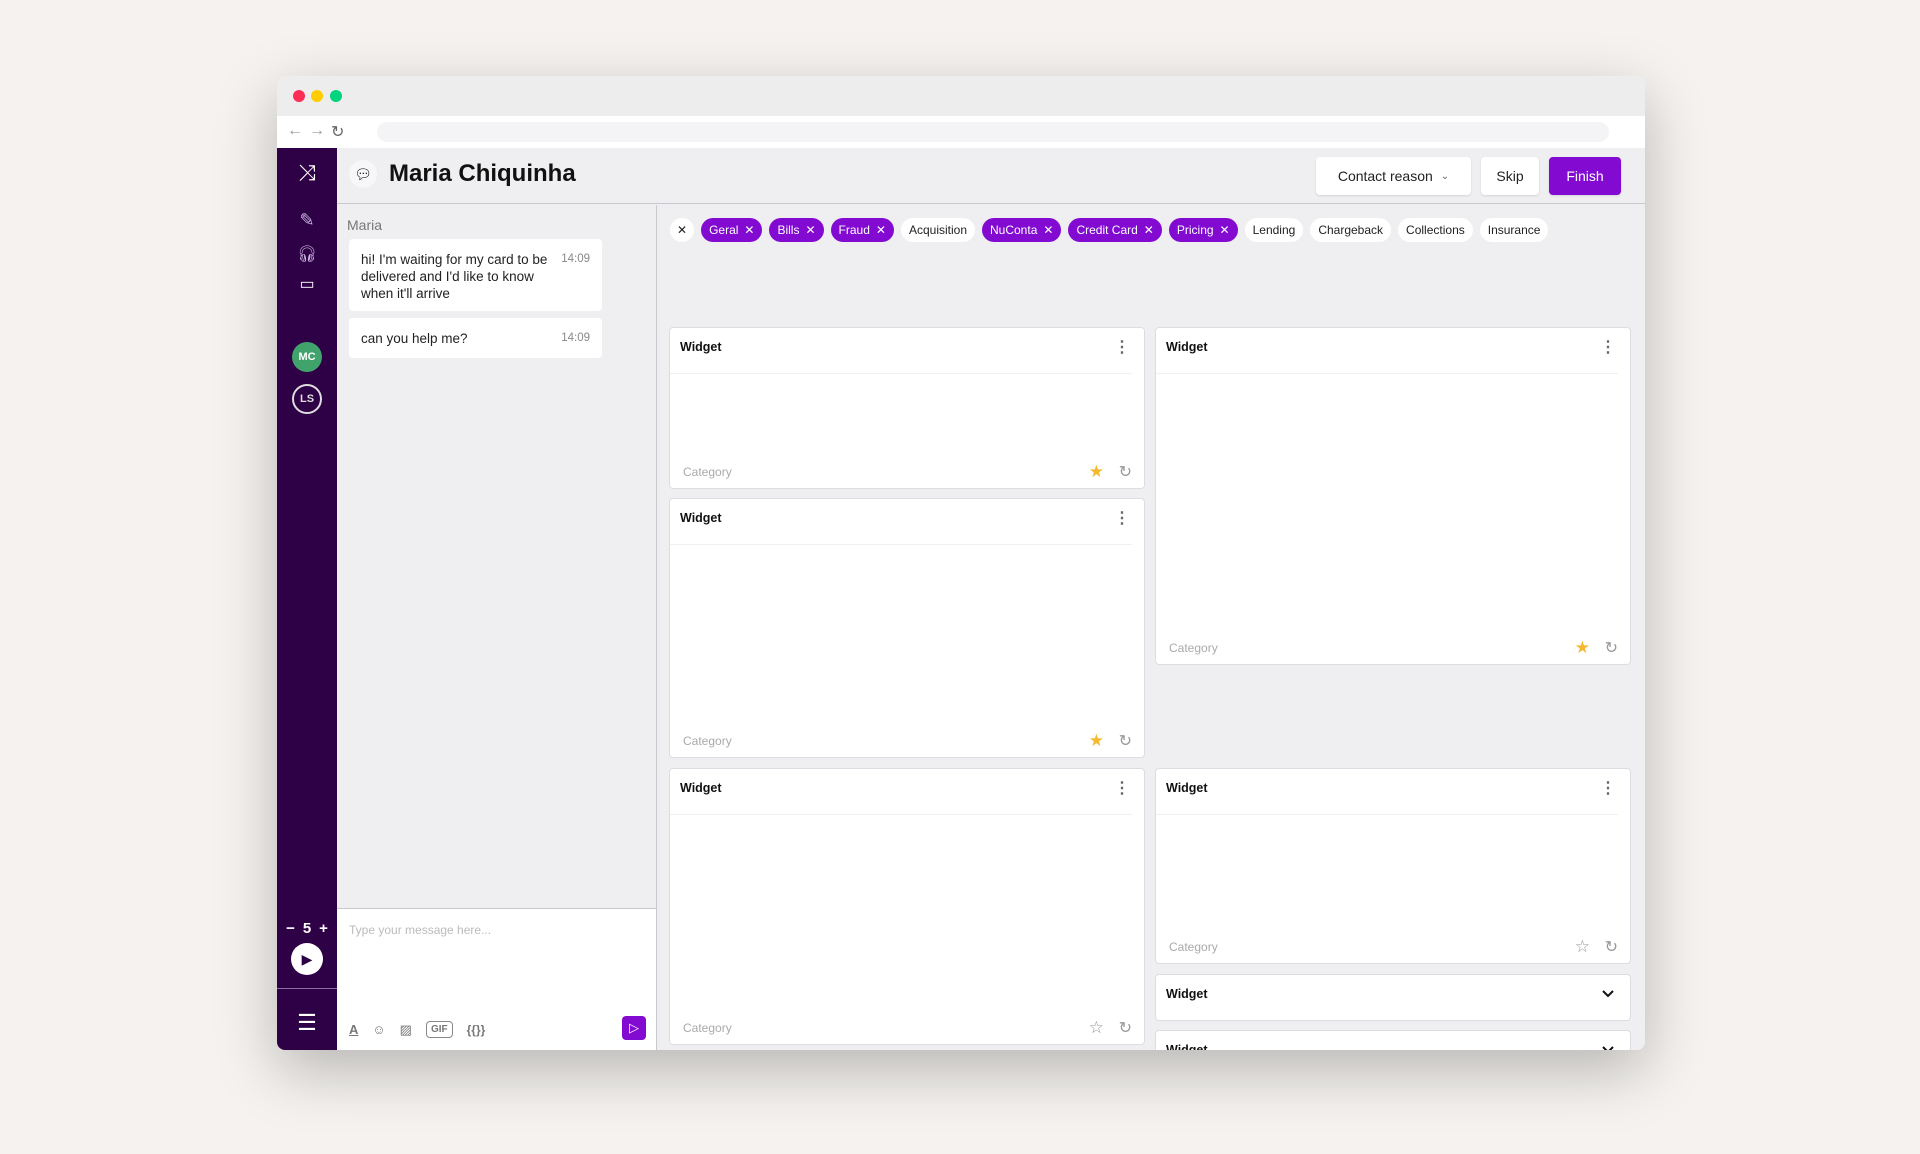 The height and width of the screenshot is (1154, 1920). I want to click on message-bubble: can you help me? 14:09, so click(475, 338).